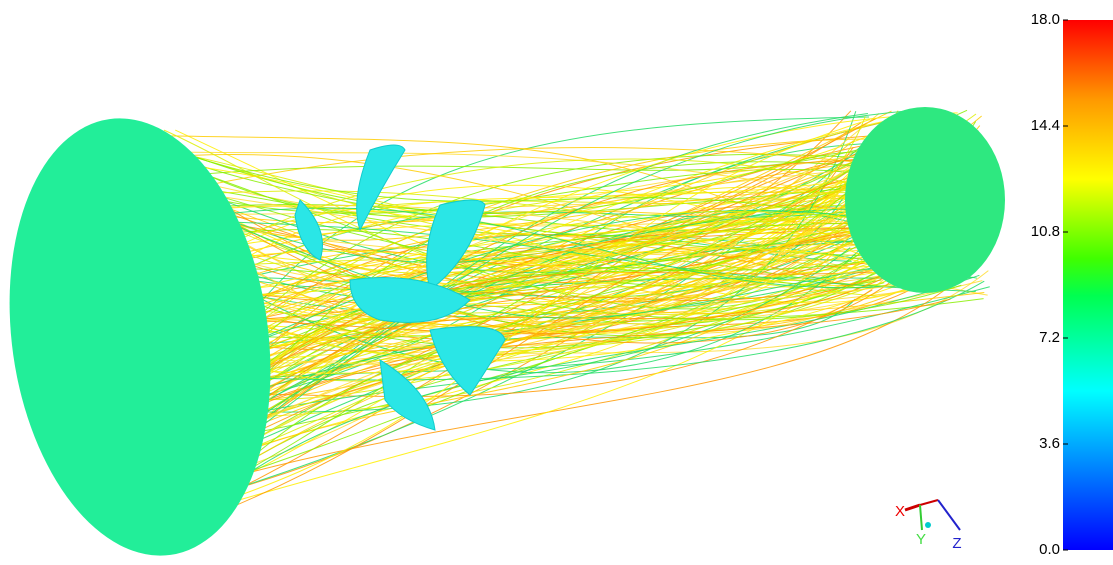 Image resolution: width=1113 pixels, height=565 pixels. I want to click on y-axis-label: Y, so click(921, 539).